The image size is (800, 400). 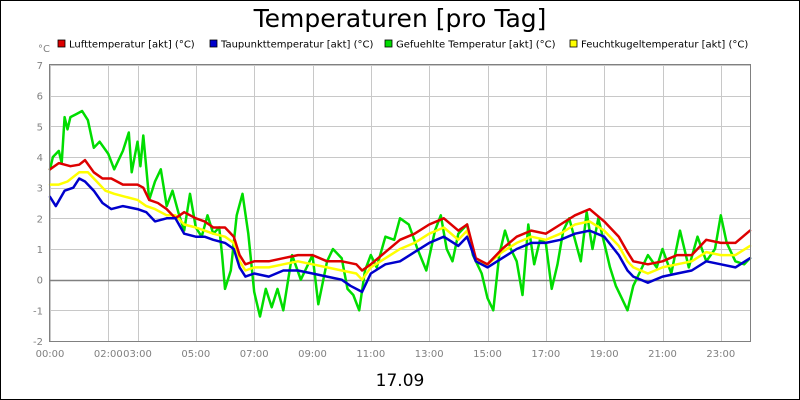 What do you see at coordinates (400, 381) in the screenshot?
I see `date-label: 17.09` at bounding box center [400, 381].